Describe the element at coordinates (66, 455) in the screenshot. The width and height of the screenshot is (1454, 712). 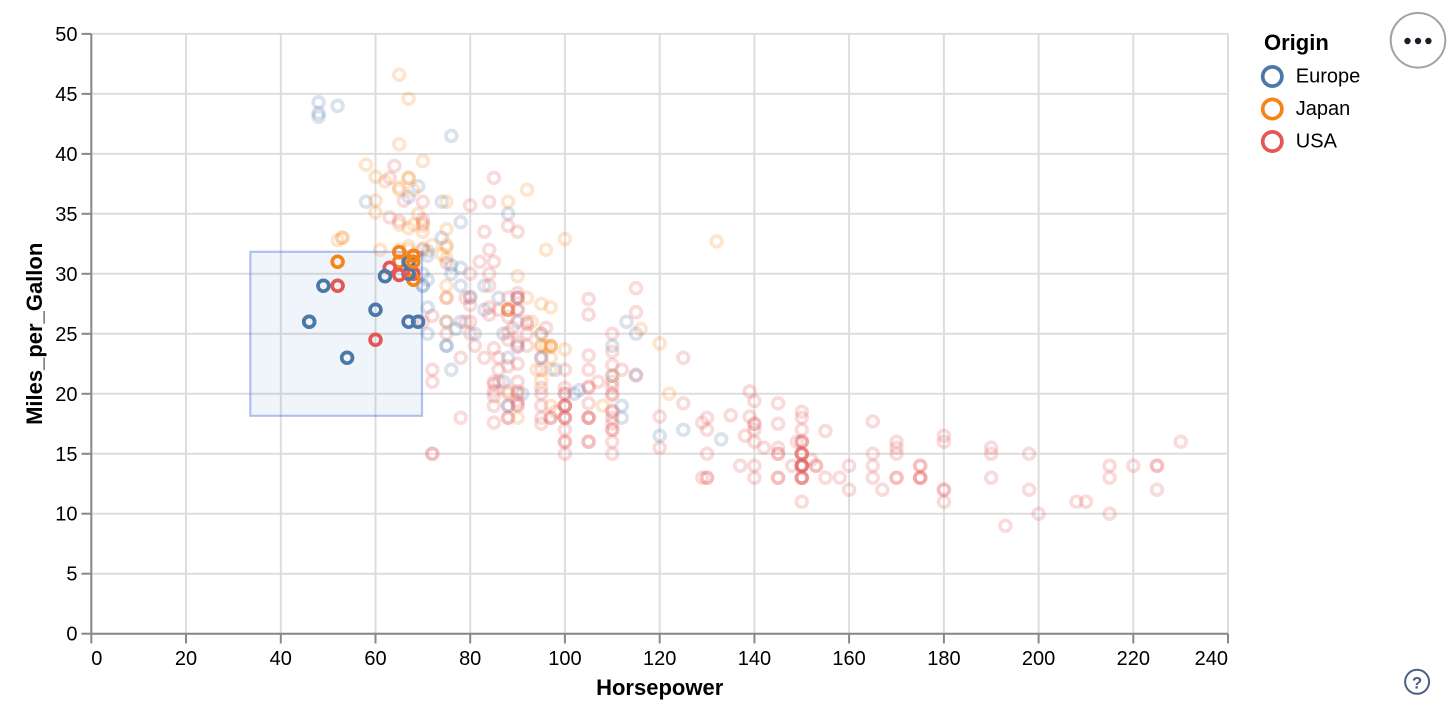
I see `svg-text: 15` at that location.